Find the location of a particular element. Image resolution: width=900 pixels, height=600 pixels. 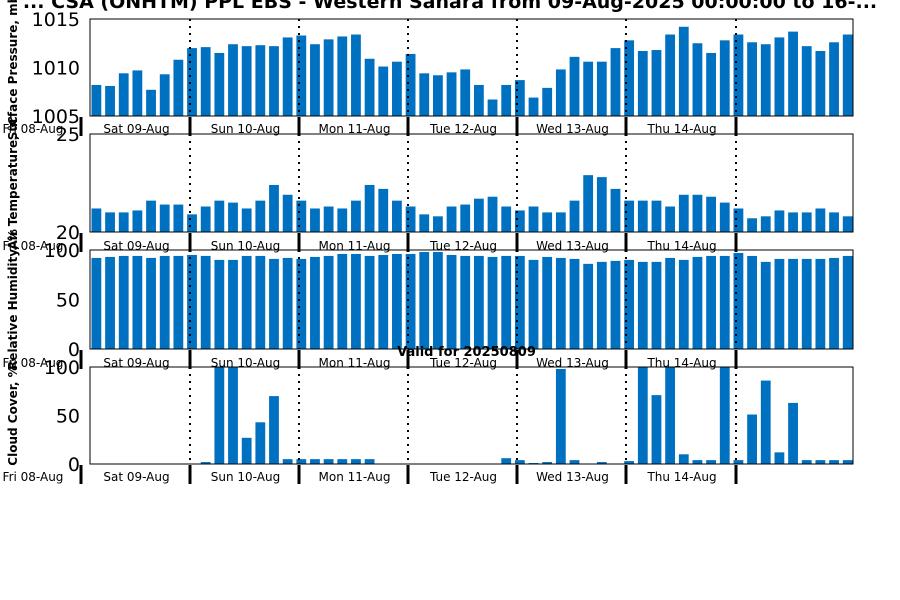

day-label-2-6: Wed 13-Aug is located at coordinates (572, 246).